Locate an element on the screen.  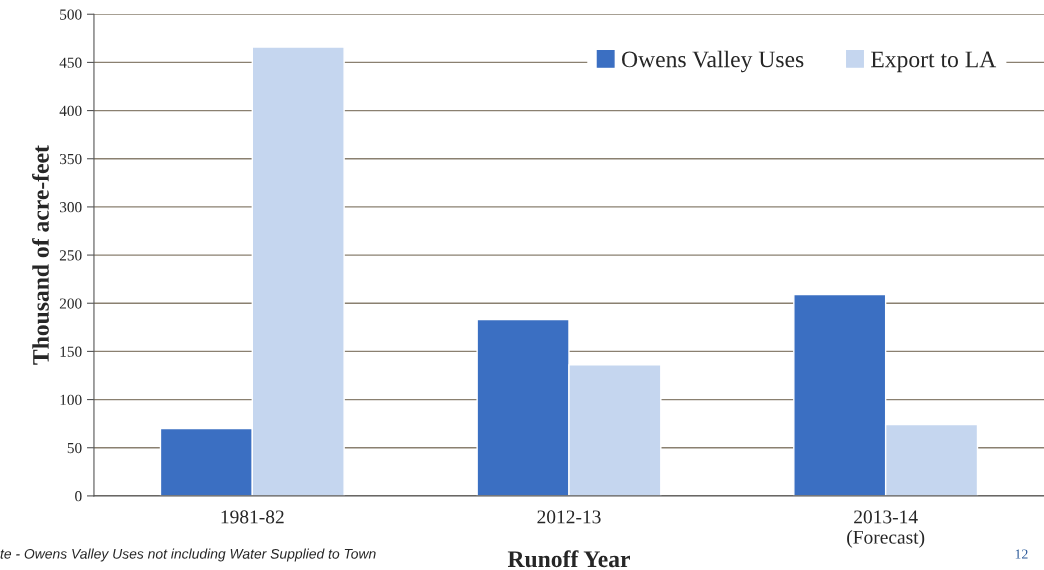
y-axis-title: Thousand of acre-feet is located at coordinates (40, 255).